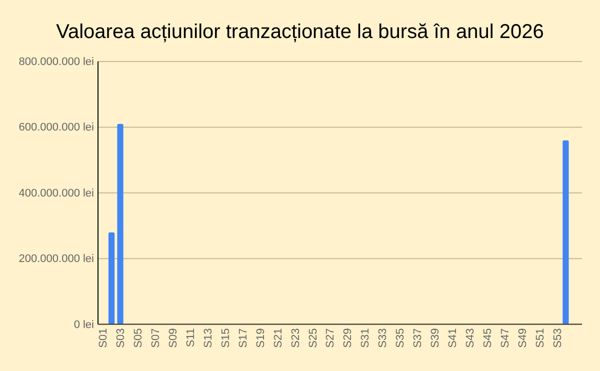 This screenshot has height=371, width=600. I want to click on x-tick-label: S53, so click(558, 338).